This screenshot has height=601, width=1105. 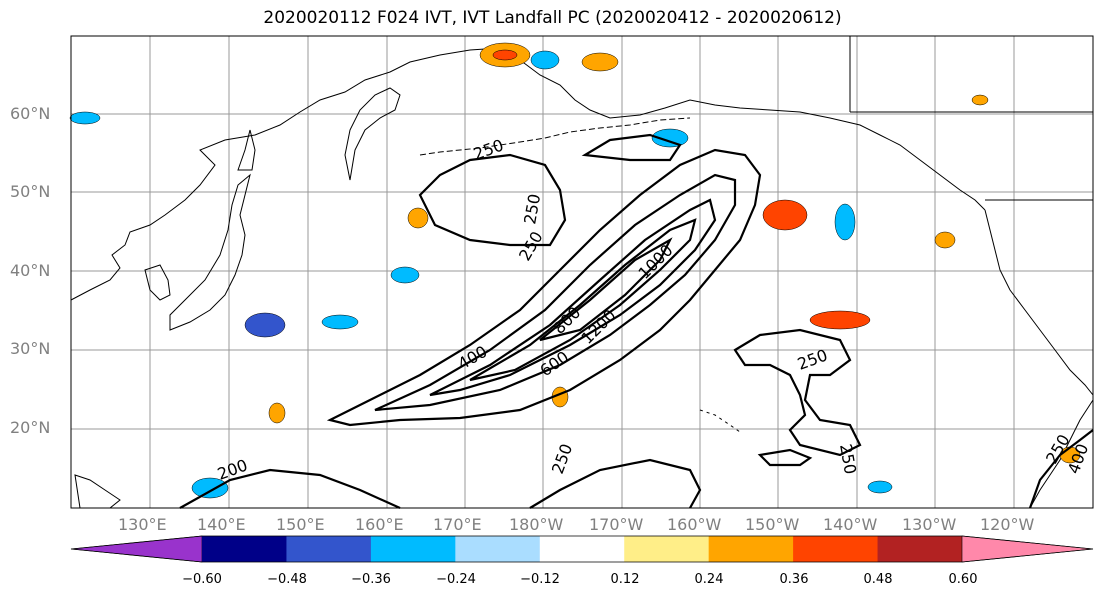 What do you see at coordinates (963, 579) in the screenshot?
I see `colorbar-tick-label: 0.60` at bounding box center [963, 579].